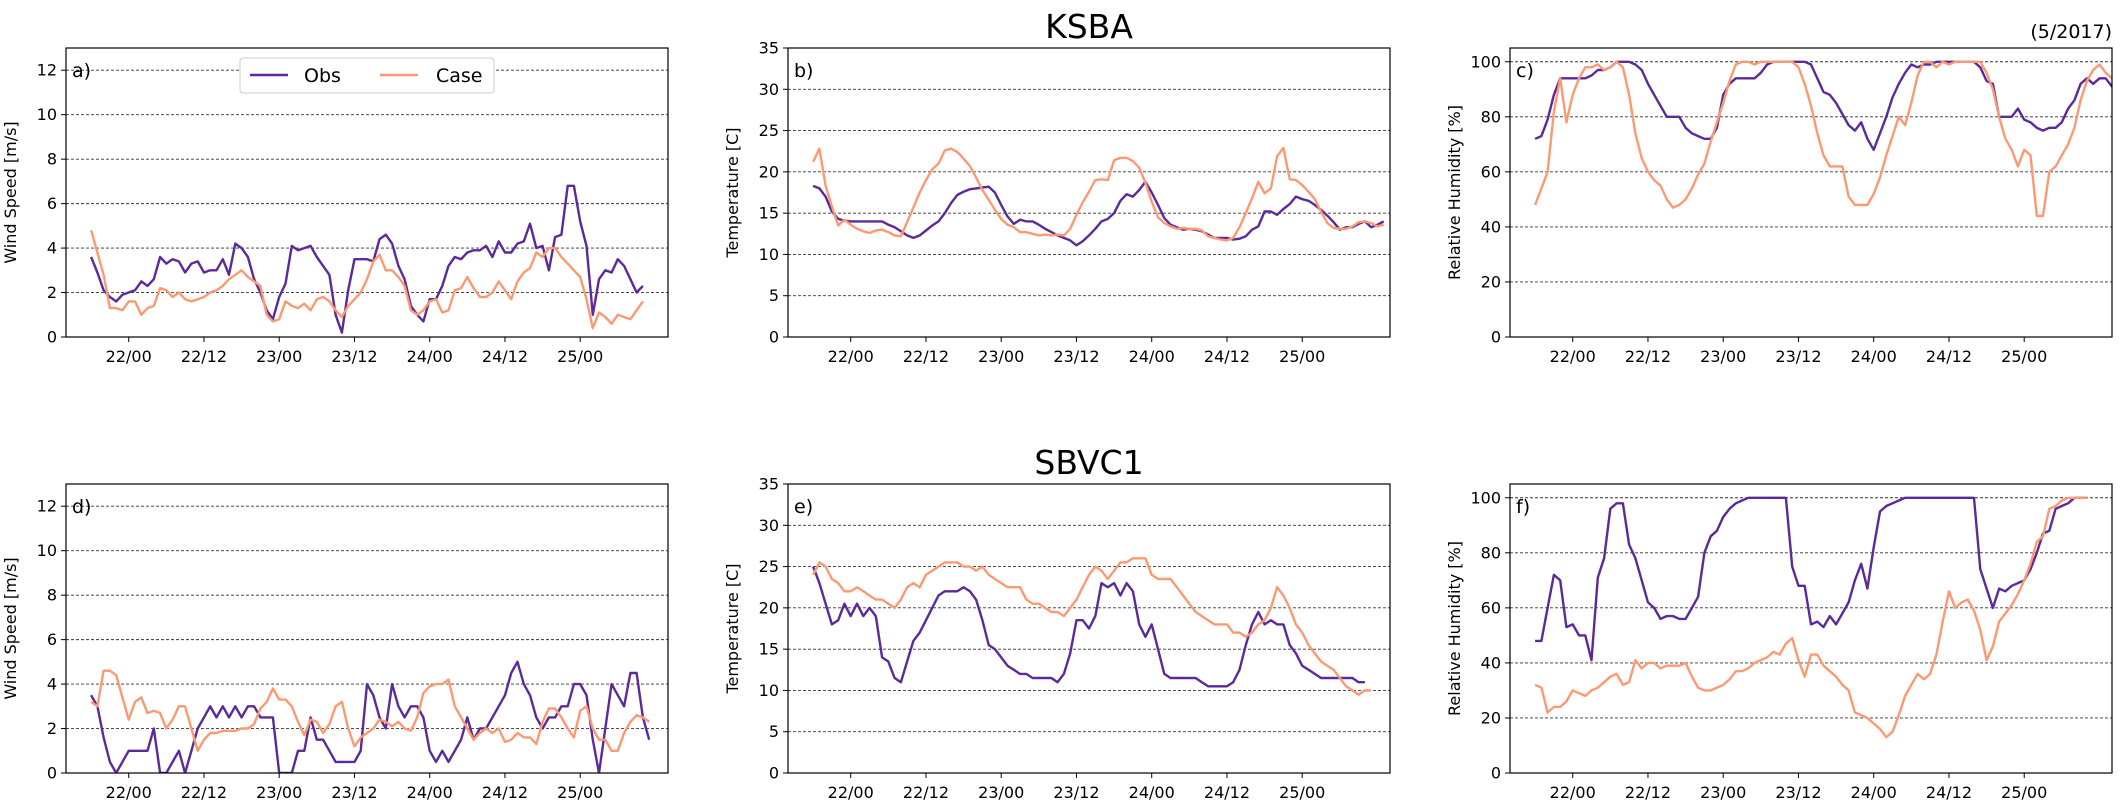 Image resolution: width=2124 pixels, height=811 pixels. I want to click on panel-label: b), so click(803, 71).